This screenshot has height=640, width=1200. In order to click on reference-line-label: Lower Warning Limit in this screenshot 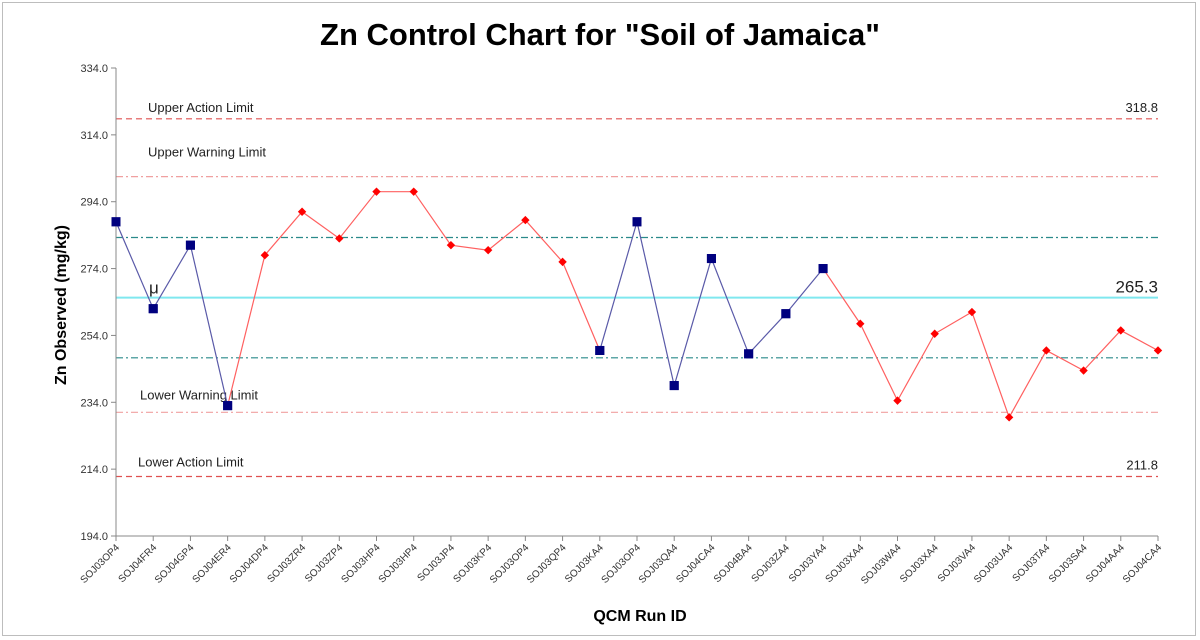, I will do `click(199, 394)`.